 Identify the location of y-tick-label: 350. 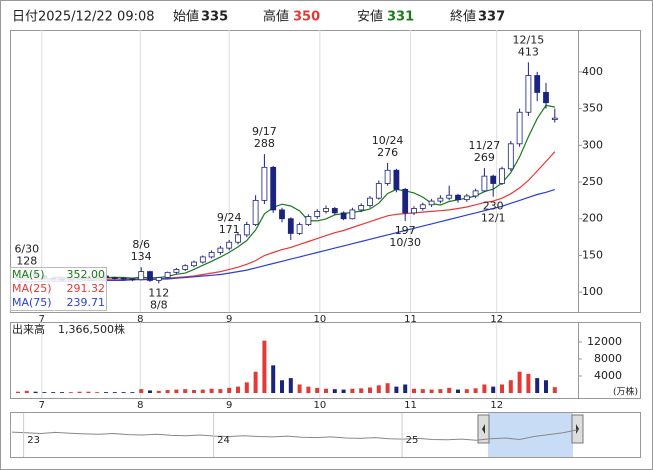
(592, 108).